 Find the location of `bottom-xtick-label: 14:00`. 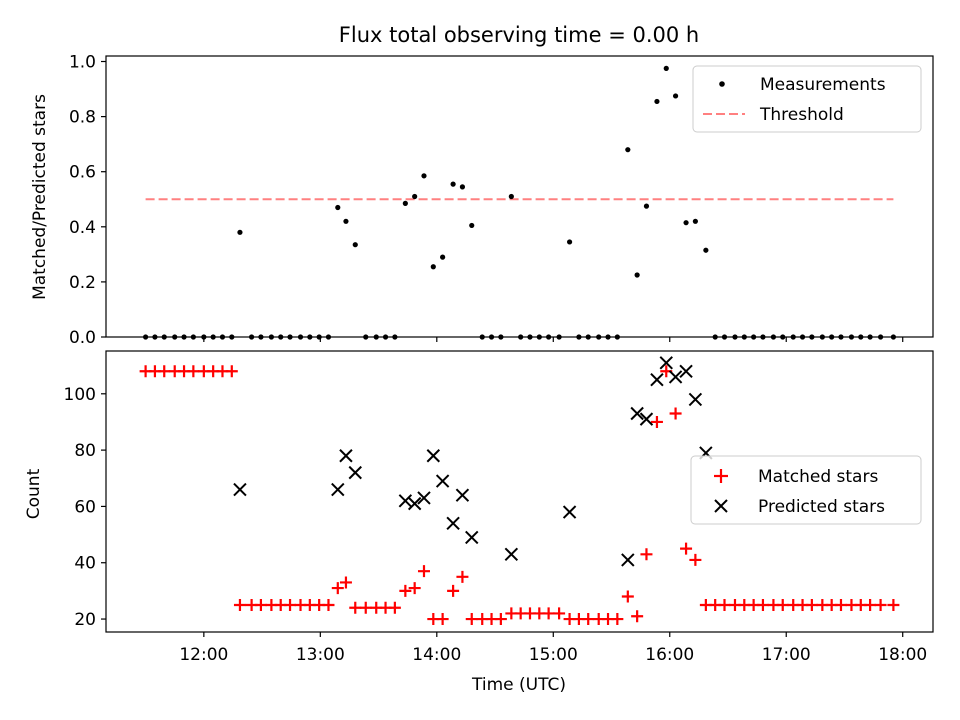

bottom-xtick-label: 14:00 is located at coordinates (436, 655).